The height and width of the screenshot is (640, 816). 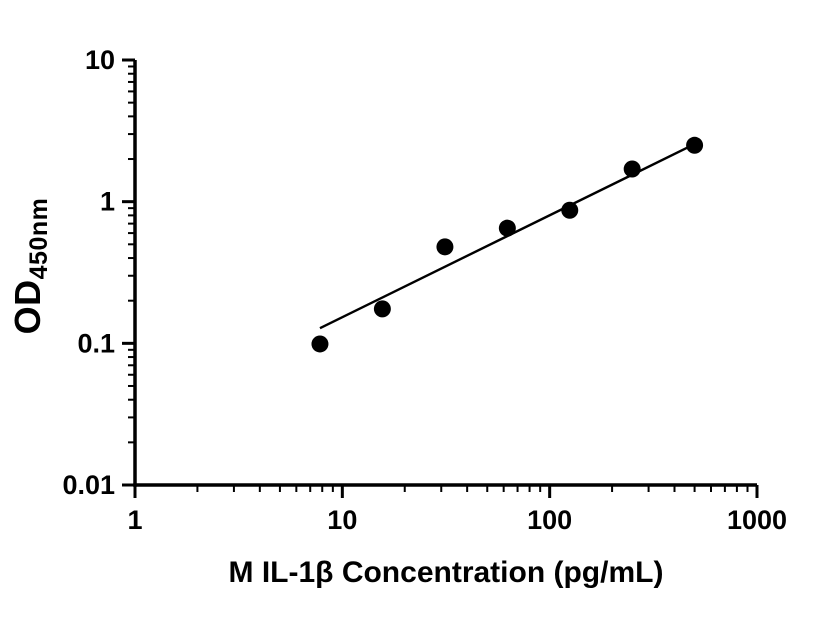 I want to click on y-axis-label-main: OD, so click(x=27, y=307).